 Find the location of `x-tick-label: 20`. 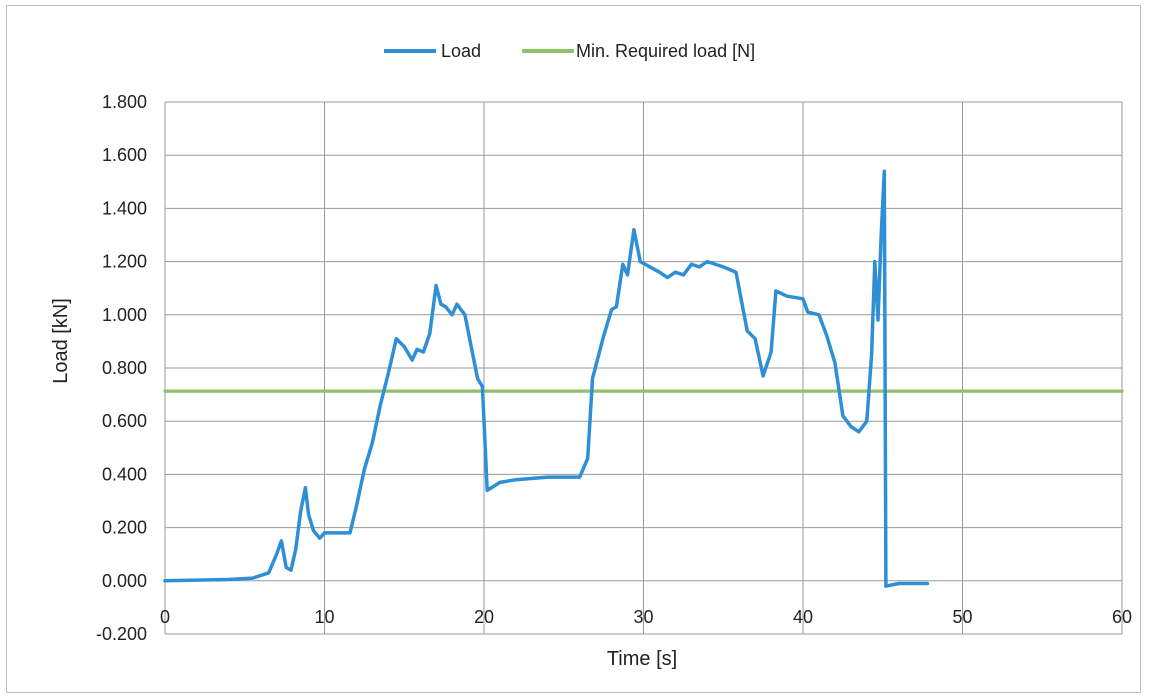

x-tick-label: 20 is located at coordinates (484, 617).